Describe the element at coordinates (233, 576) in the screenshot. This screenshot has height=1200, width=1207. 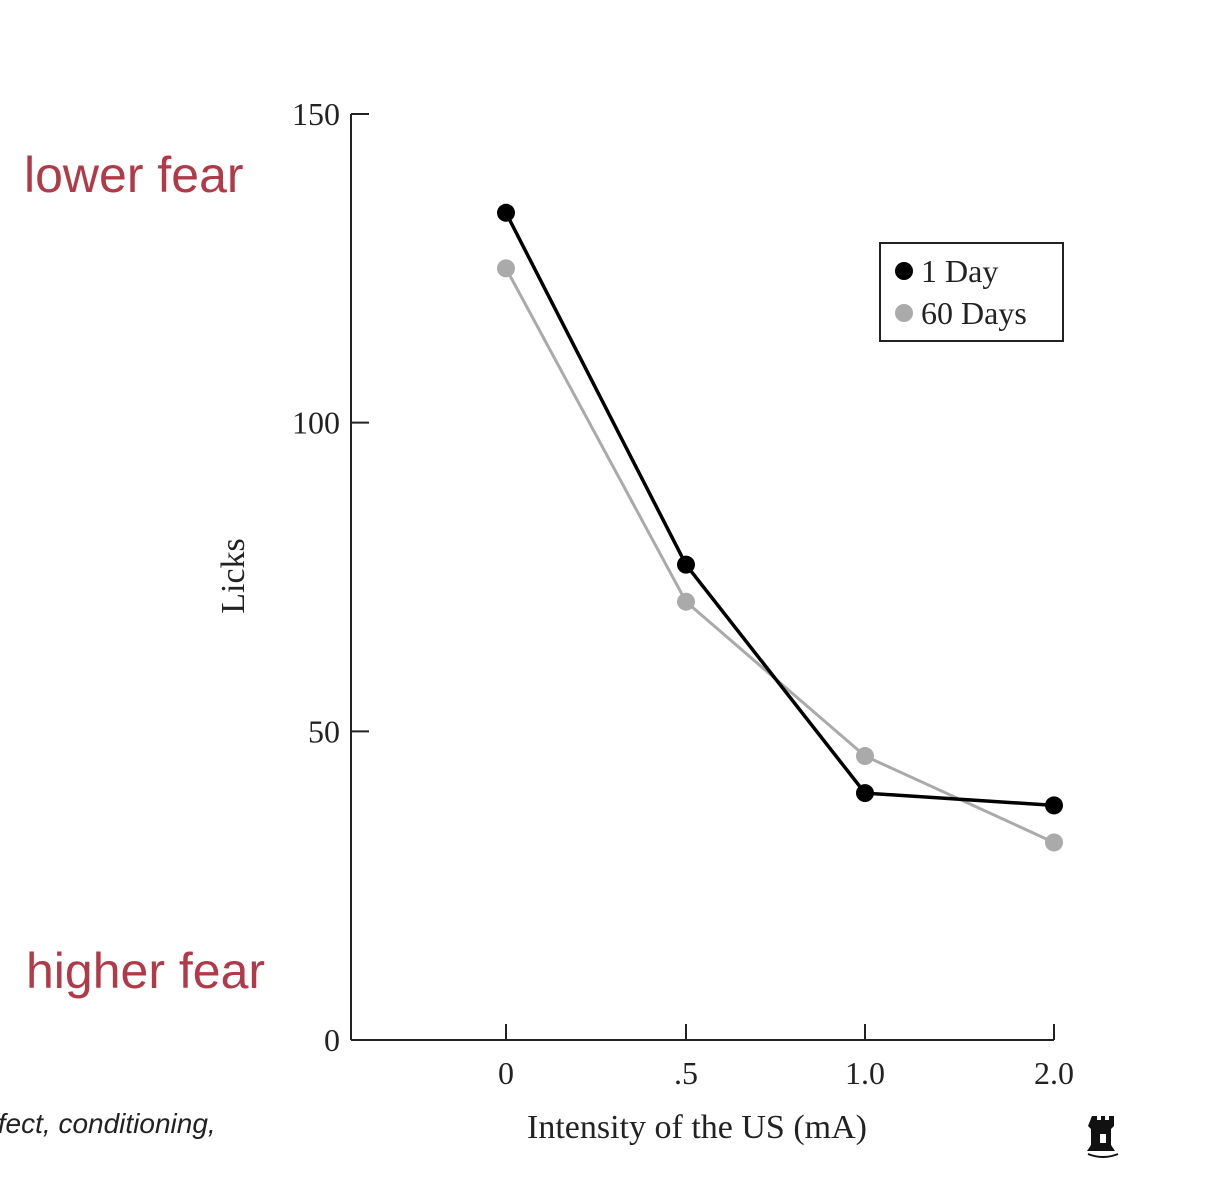
I see `y-axis-title: Licks` at that location.